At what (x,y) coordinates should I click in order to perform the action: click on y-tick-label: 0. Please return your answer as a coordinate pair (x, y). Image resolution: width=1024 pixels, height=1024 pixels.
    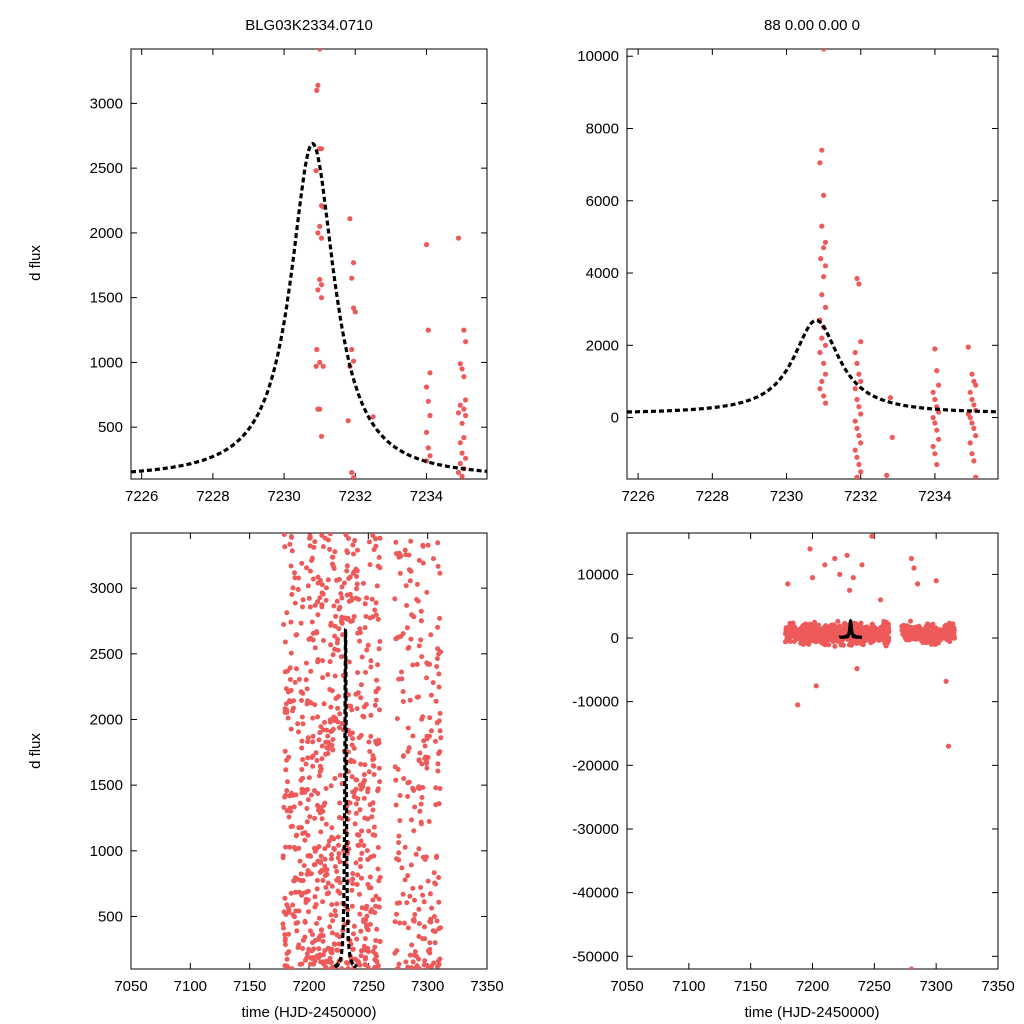
    Looking at the image, I should click on (615, 418).